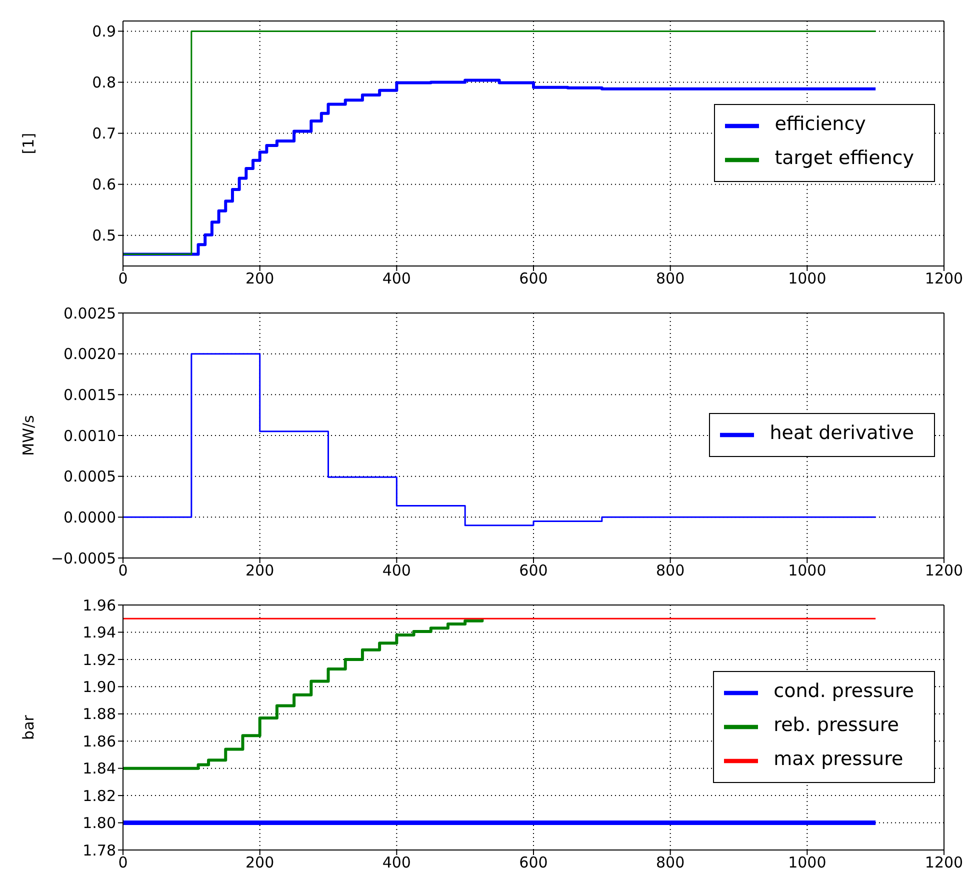 The image size is (973, 891). I want to click on y-tick-label: −0.0005, so click(83, 558).